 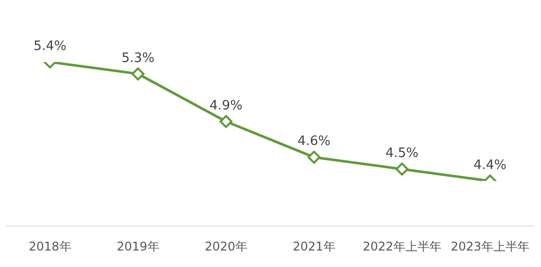 I want to click on x-tick-label: 2020年, so click(x=226, y=247).